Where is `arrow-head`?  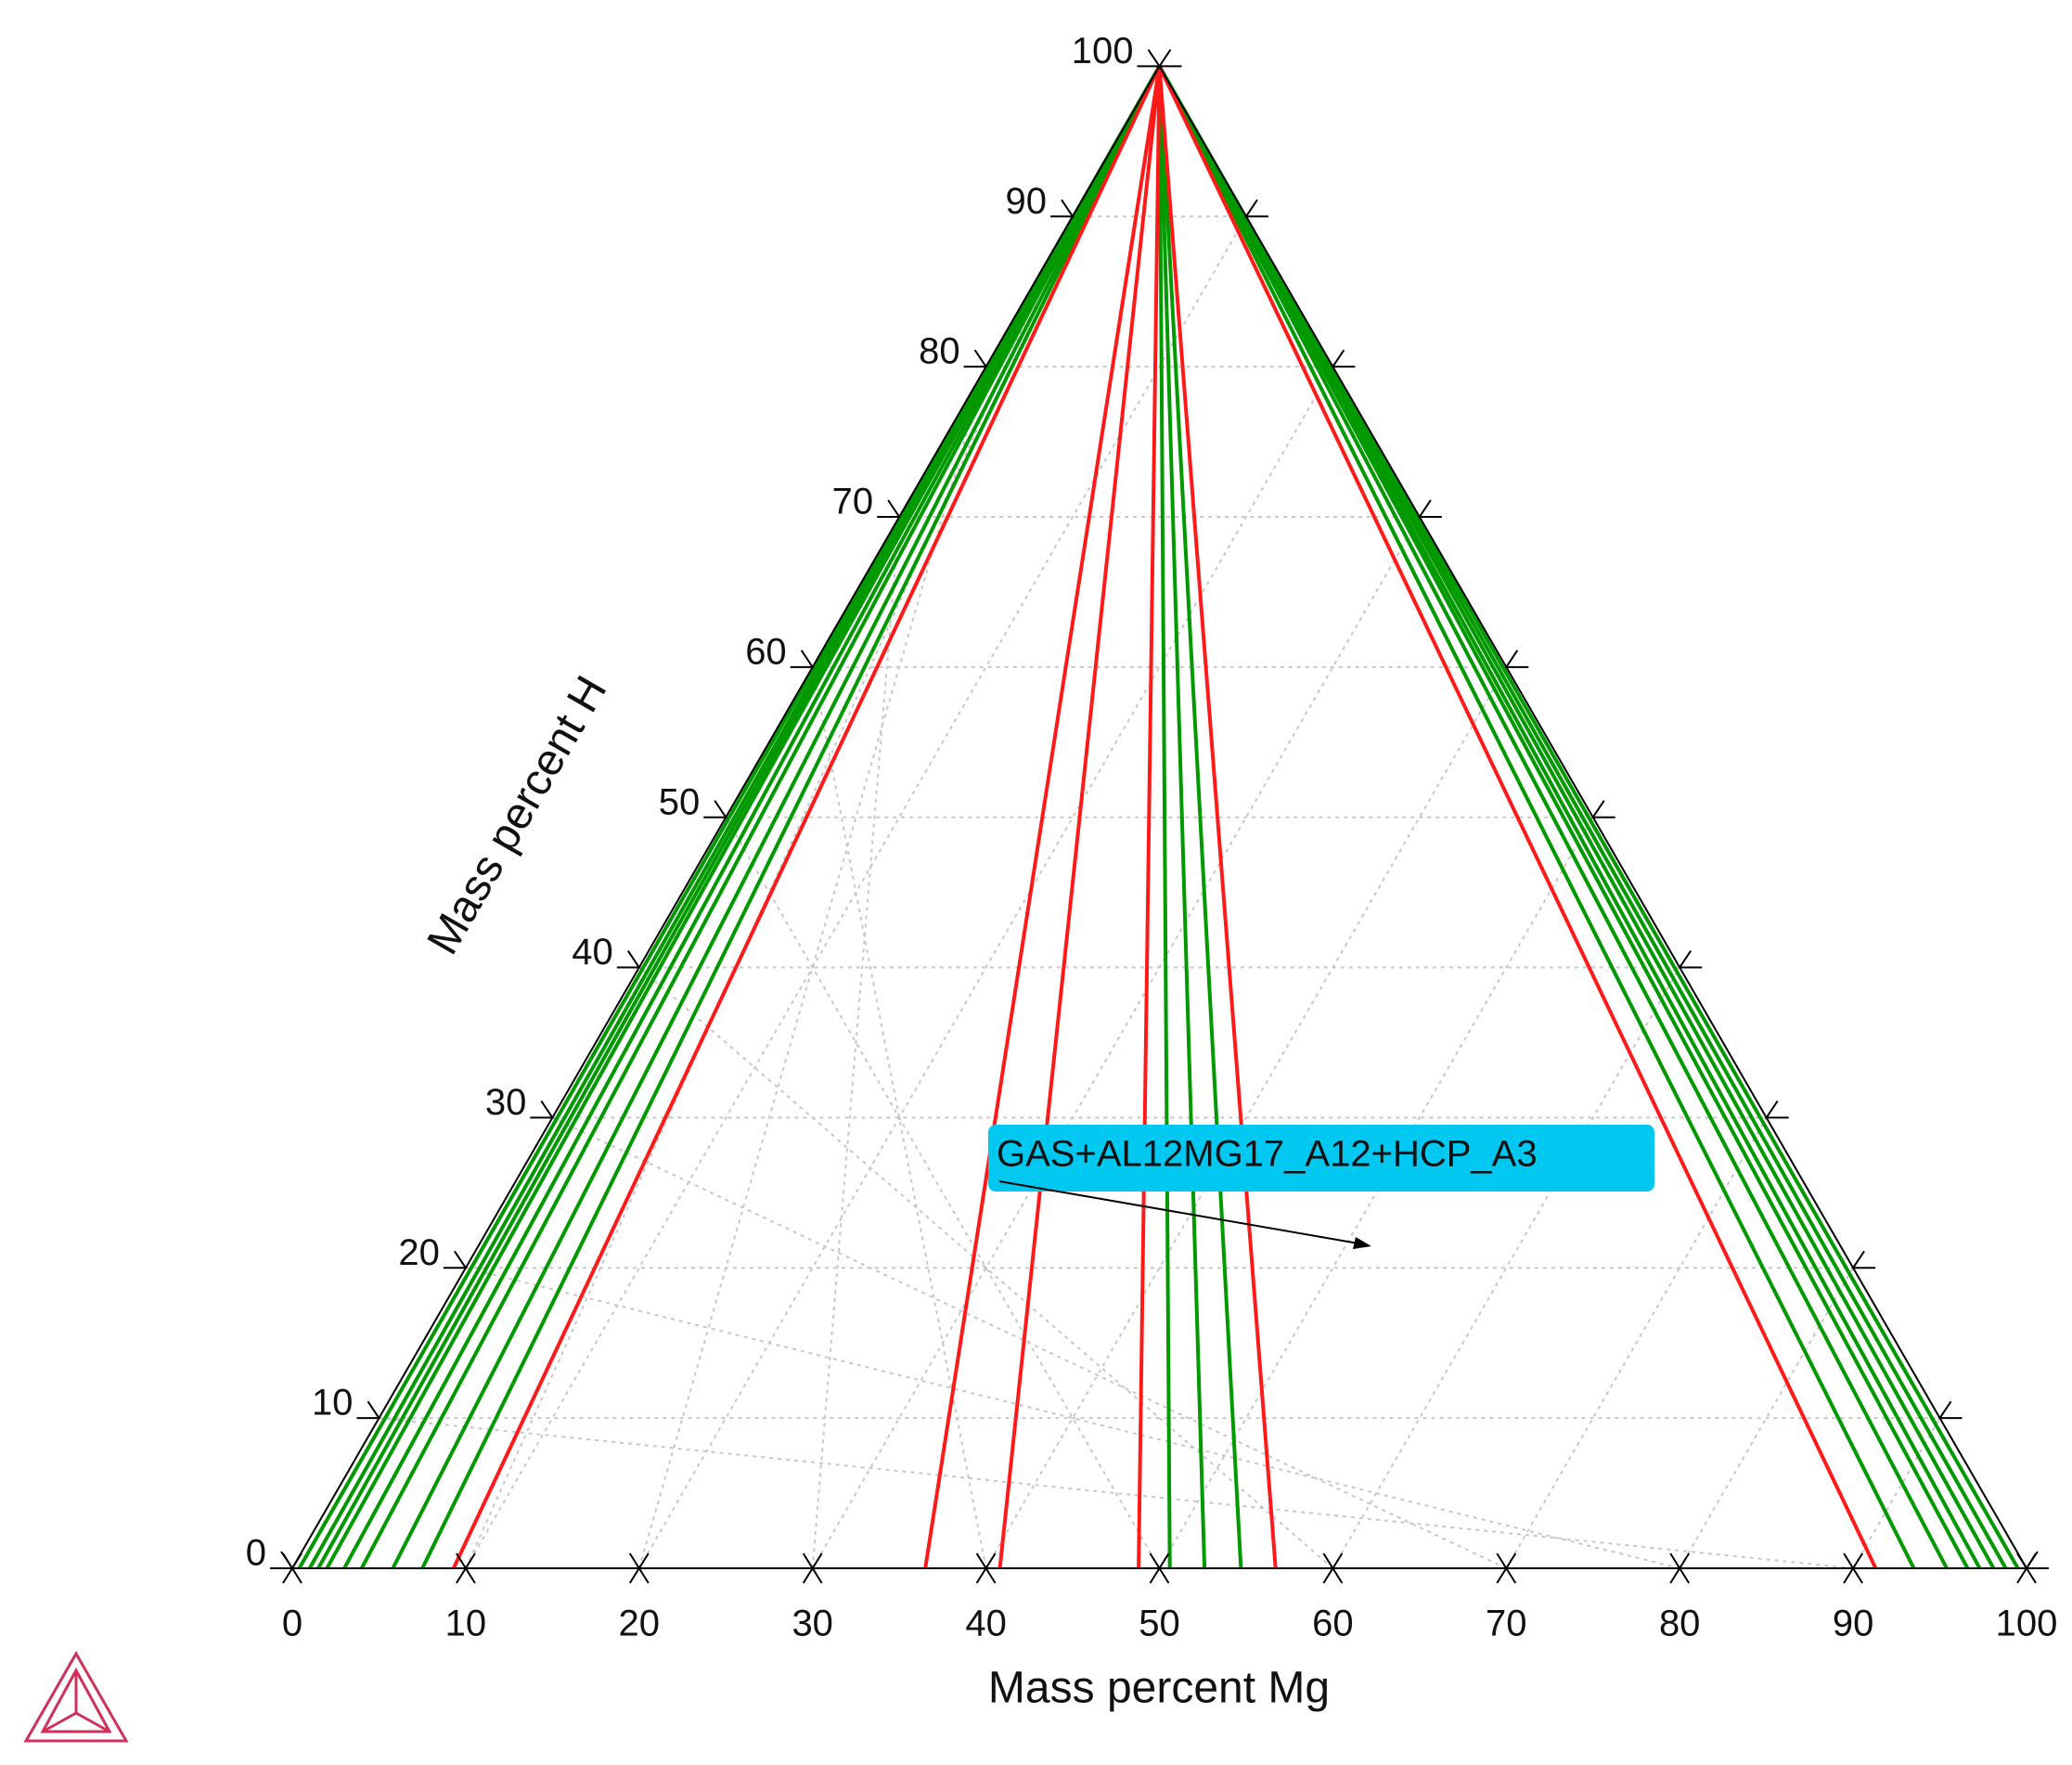
arrow-head is located at coordinates (1362, 1243).